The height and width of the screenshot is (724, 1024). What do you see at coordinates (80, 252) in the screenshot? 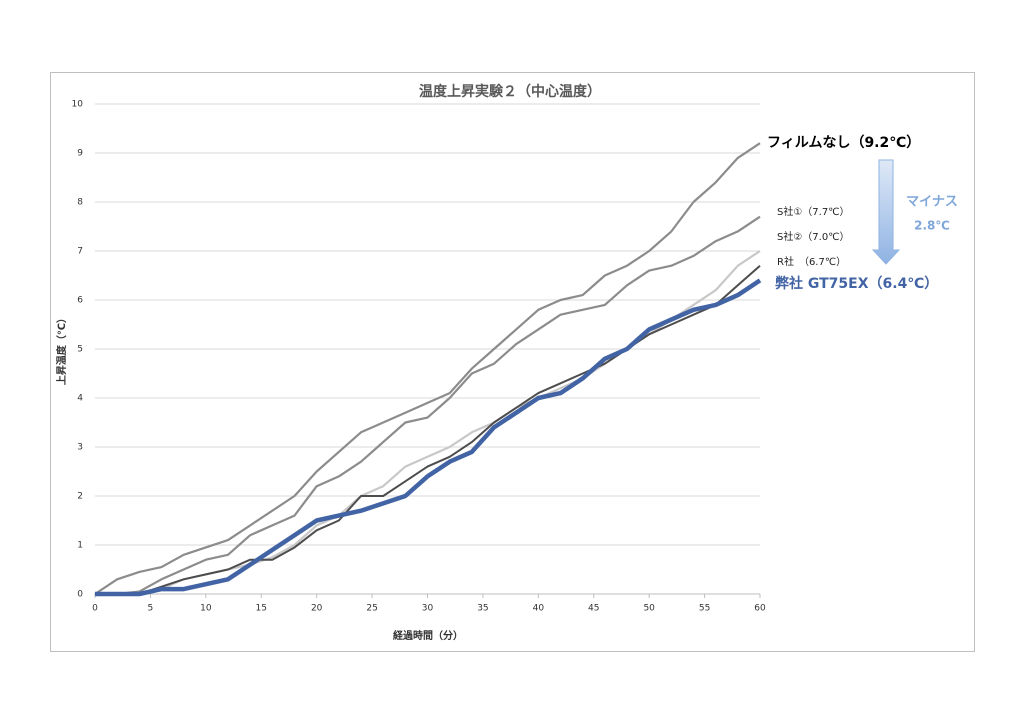
I see `y-tick-label: 7` at bounding box center [80, 252].